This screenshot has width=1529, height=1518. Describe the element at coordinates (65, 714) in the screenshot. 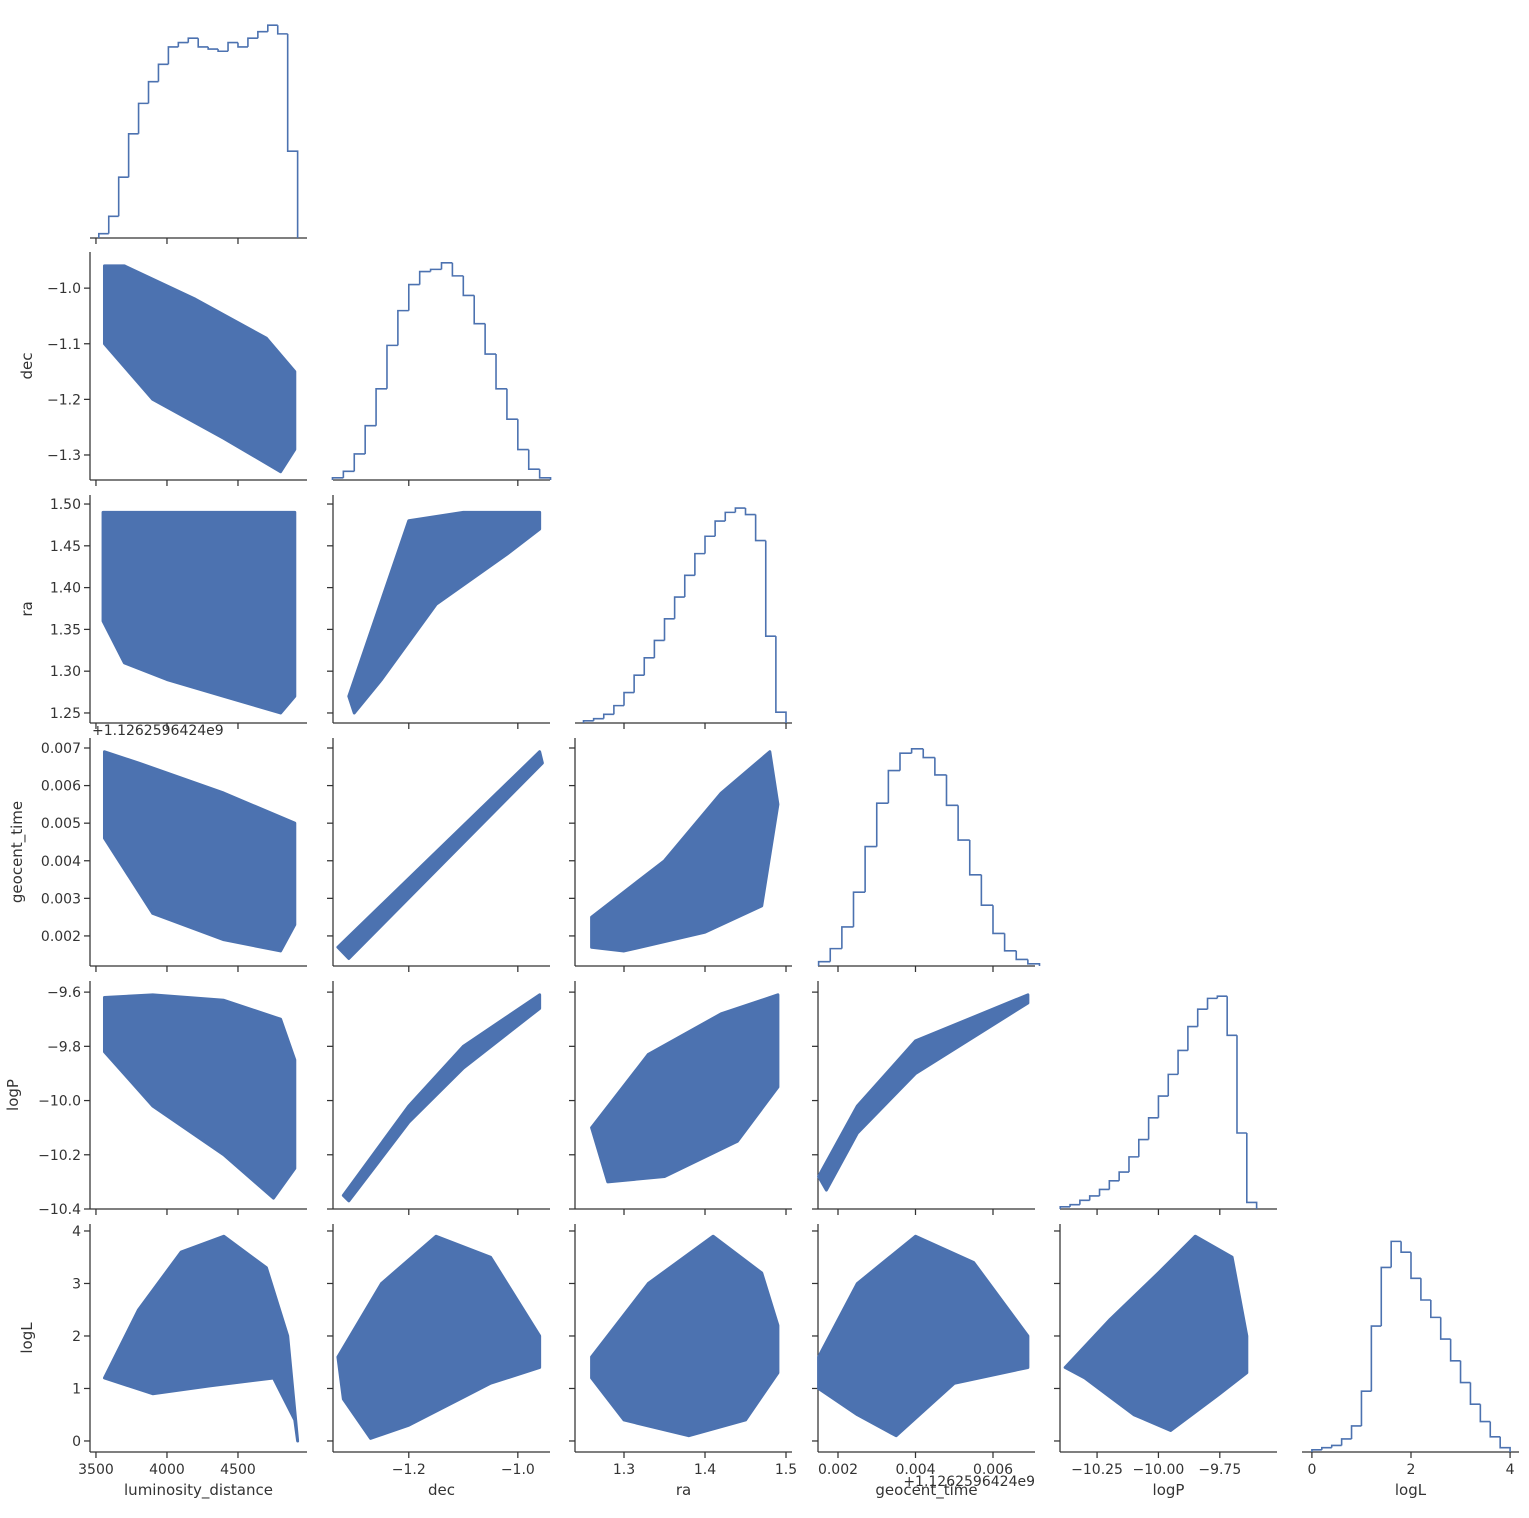

I see `y-tick-label: 1.25` at that location.